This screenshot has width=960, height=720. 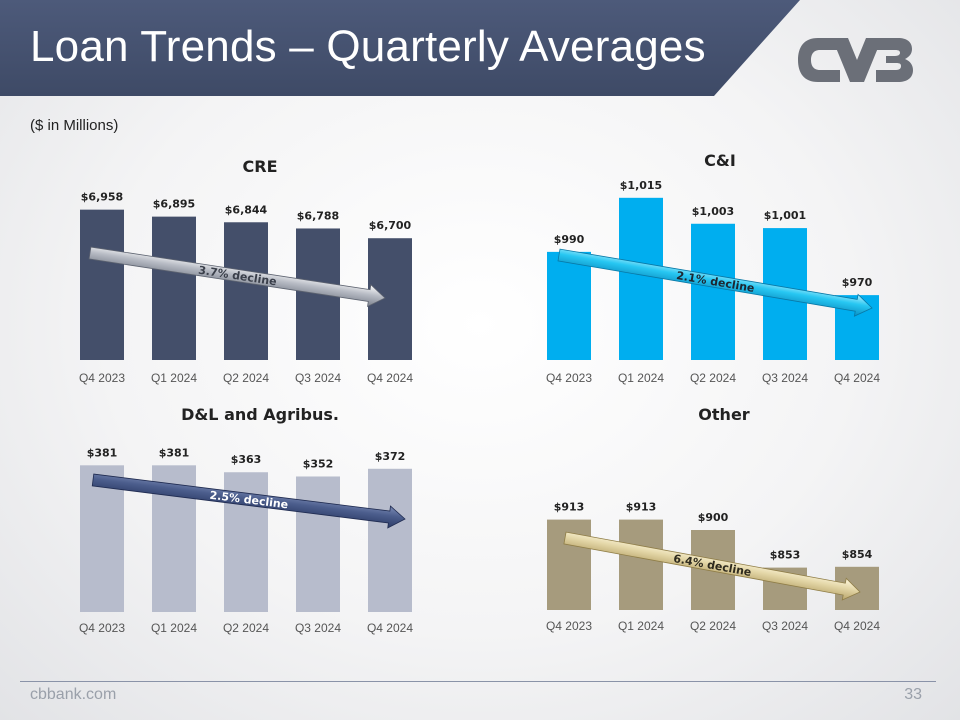 I want to click on chart-title: C&I, so click(x=720, y=160).